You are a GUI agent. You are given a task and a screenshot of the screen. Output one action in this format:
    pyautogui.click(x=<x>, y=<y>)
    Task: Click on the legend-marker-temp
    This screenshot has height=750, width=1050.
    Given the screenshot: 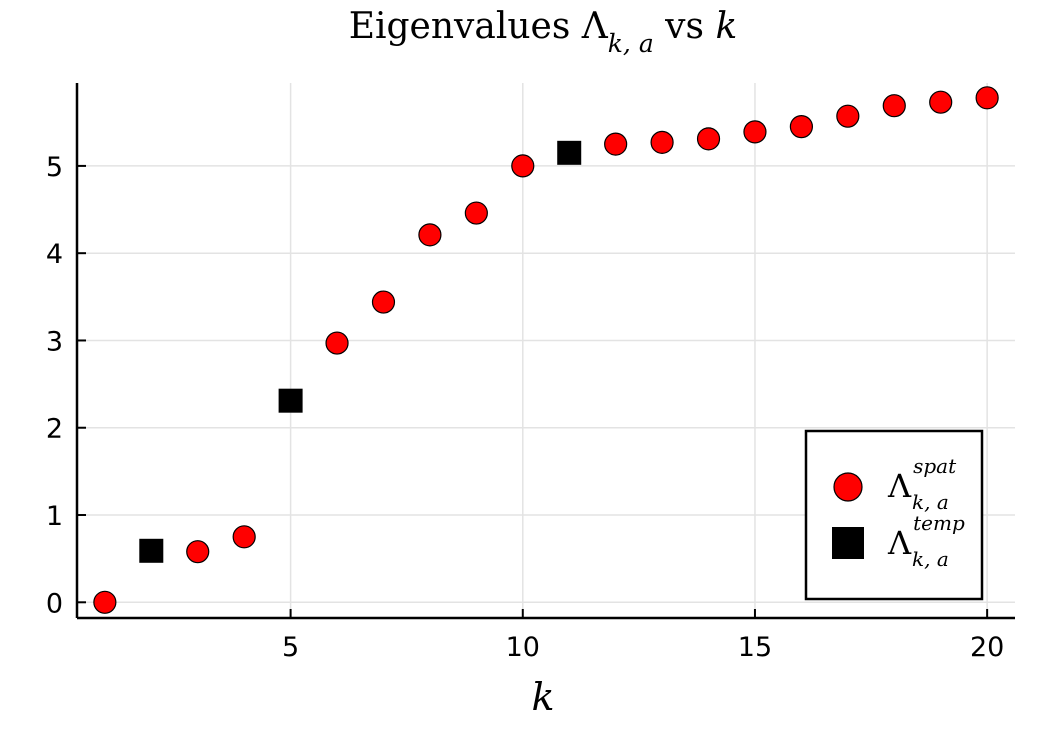 What is the action you would take?
    pyautogui.click(x=848, y=543)
    